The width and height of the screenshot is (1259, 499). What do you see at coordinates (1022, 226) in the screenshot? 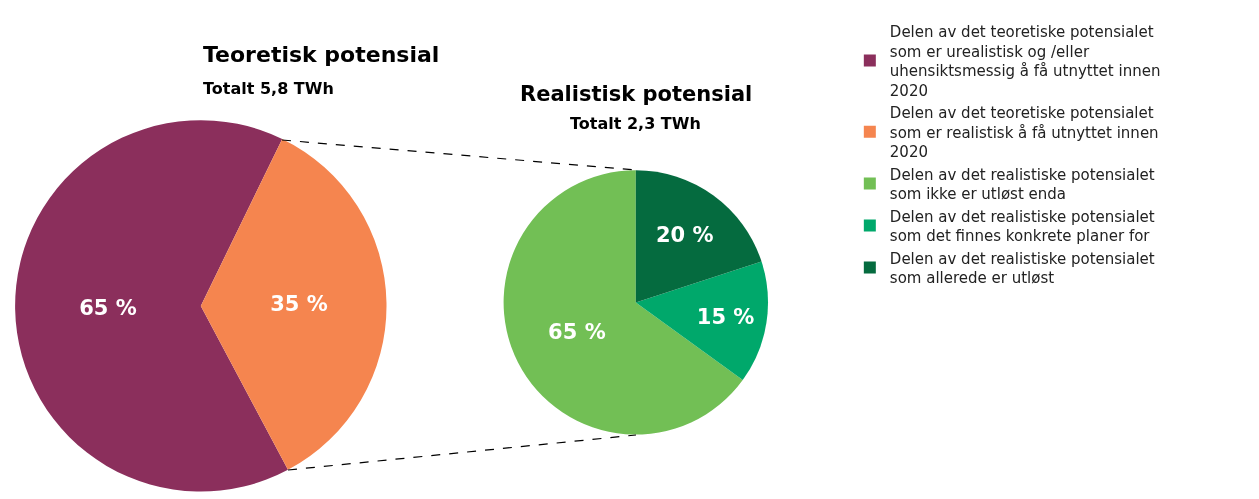
I see `legend-label: Delen av det realistiske potensialet som det finnes konkrete planer for` at bounding box center [1022, 226].